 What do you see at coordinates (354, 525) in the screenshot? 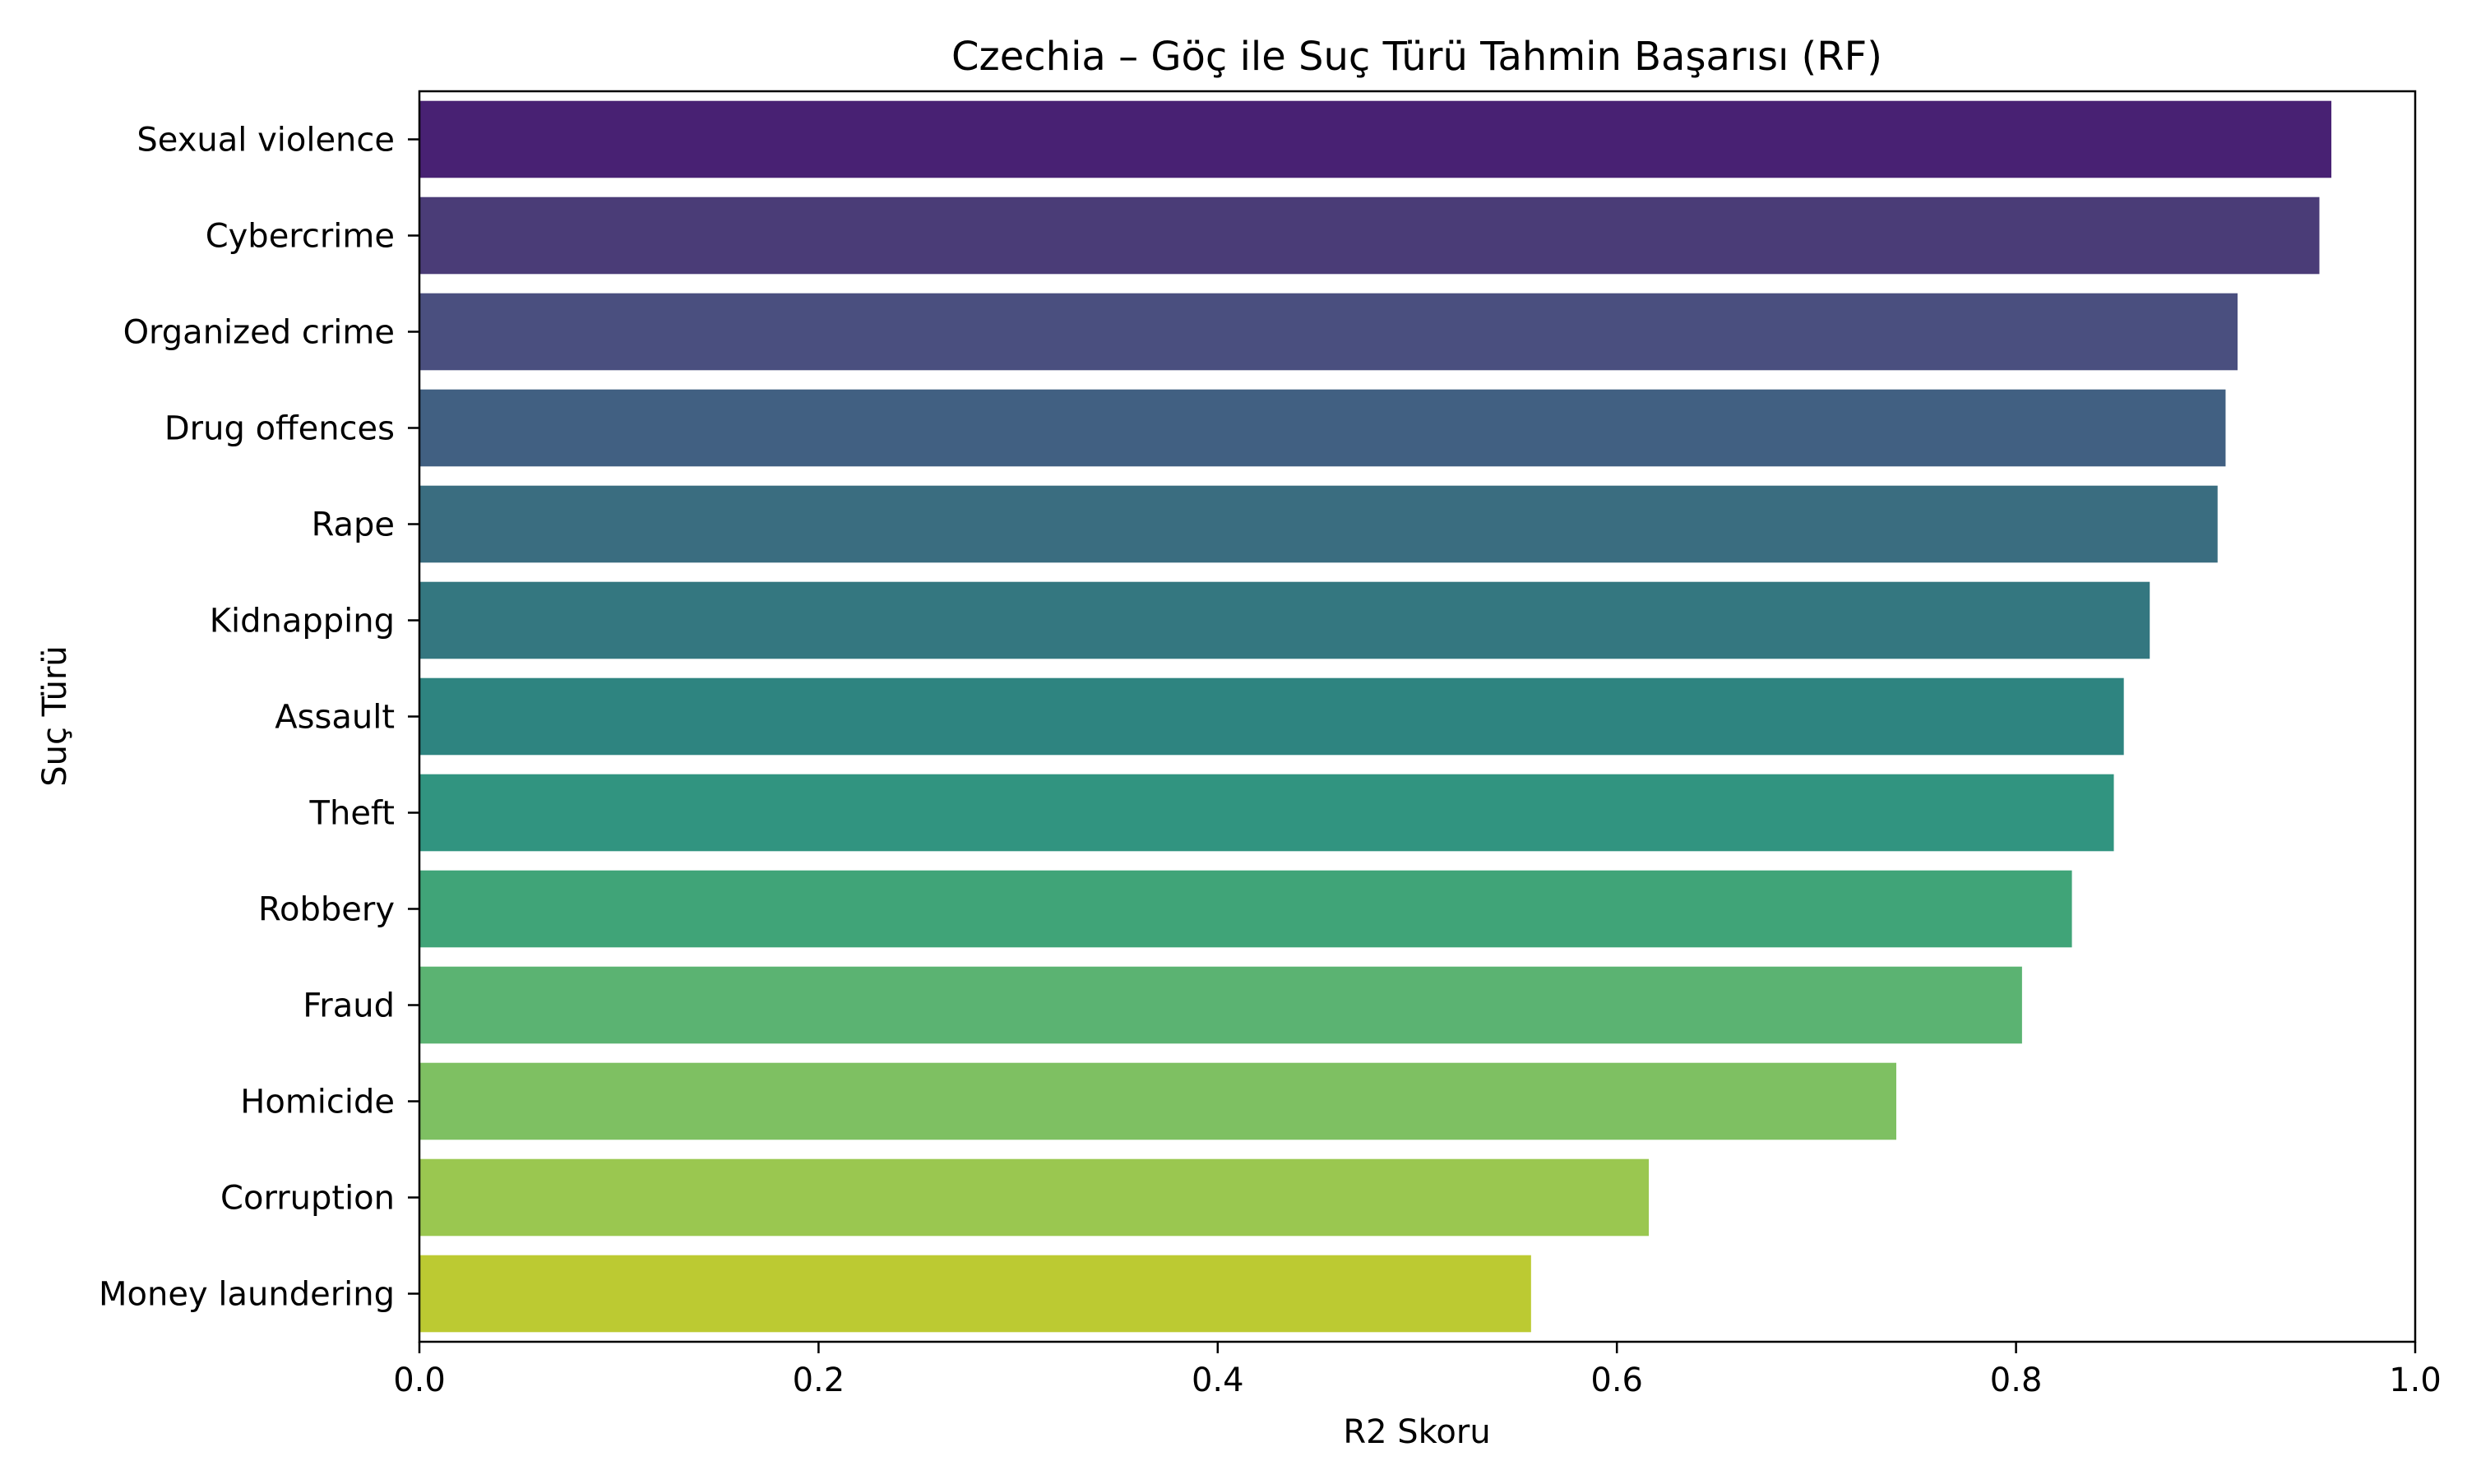
I see `y-tick-label: Rape` at bounding box center [354, 525].